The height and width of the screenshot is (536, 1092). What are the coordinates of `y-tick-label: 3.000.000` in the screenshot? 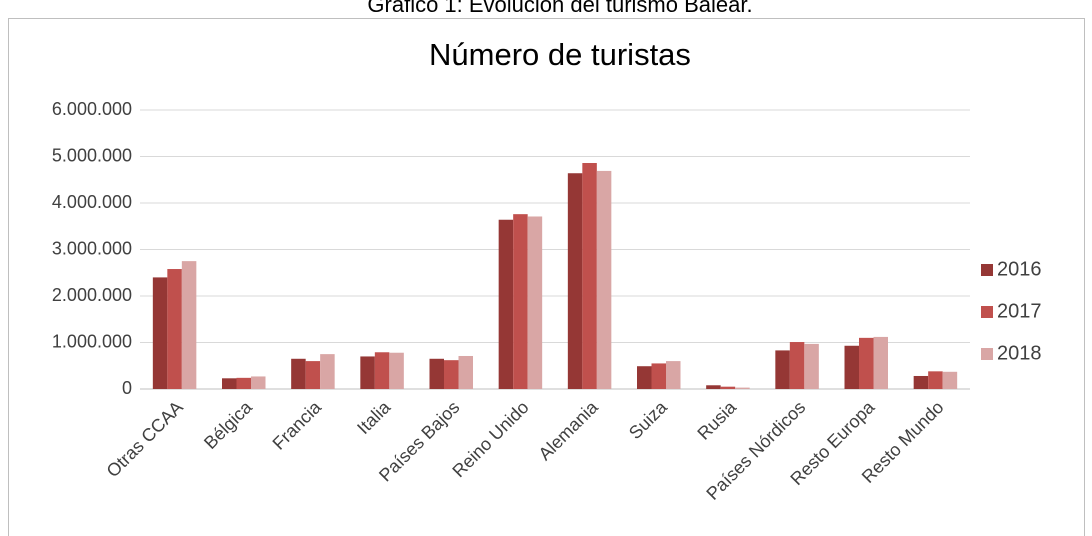 It's located at (92, 248).